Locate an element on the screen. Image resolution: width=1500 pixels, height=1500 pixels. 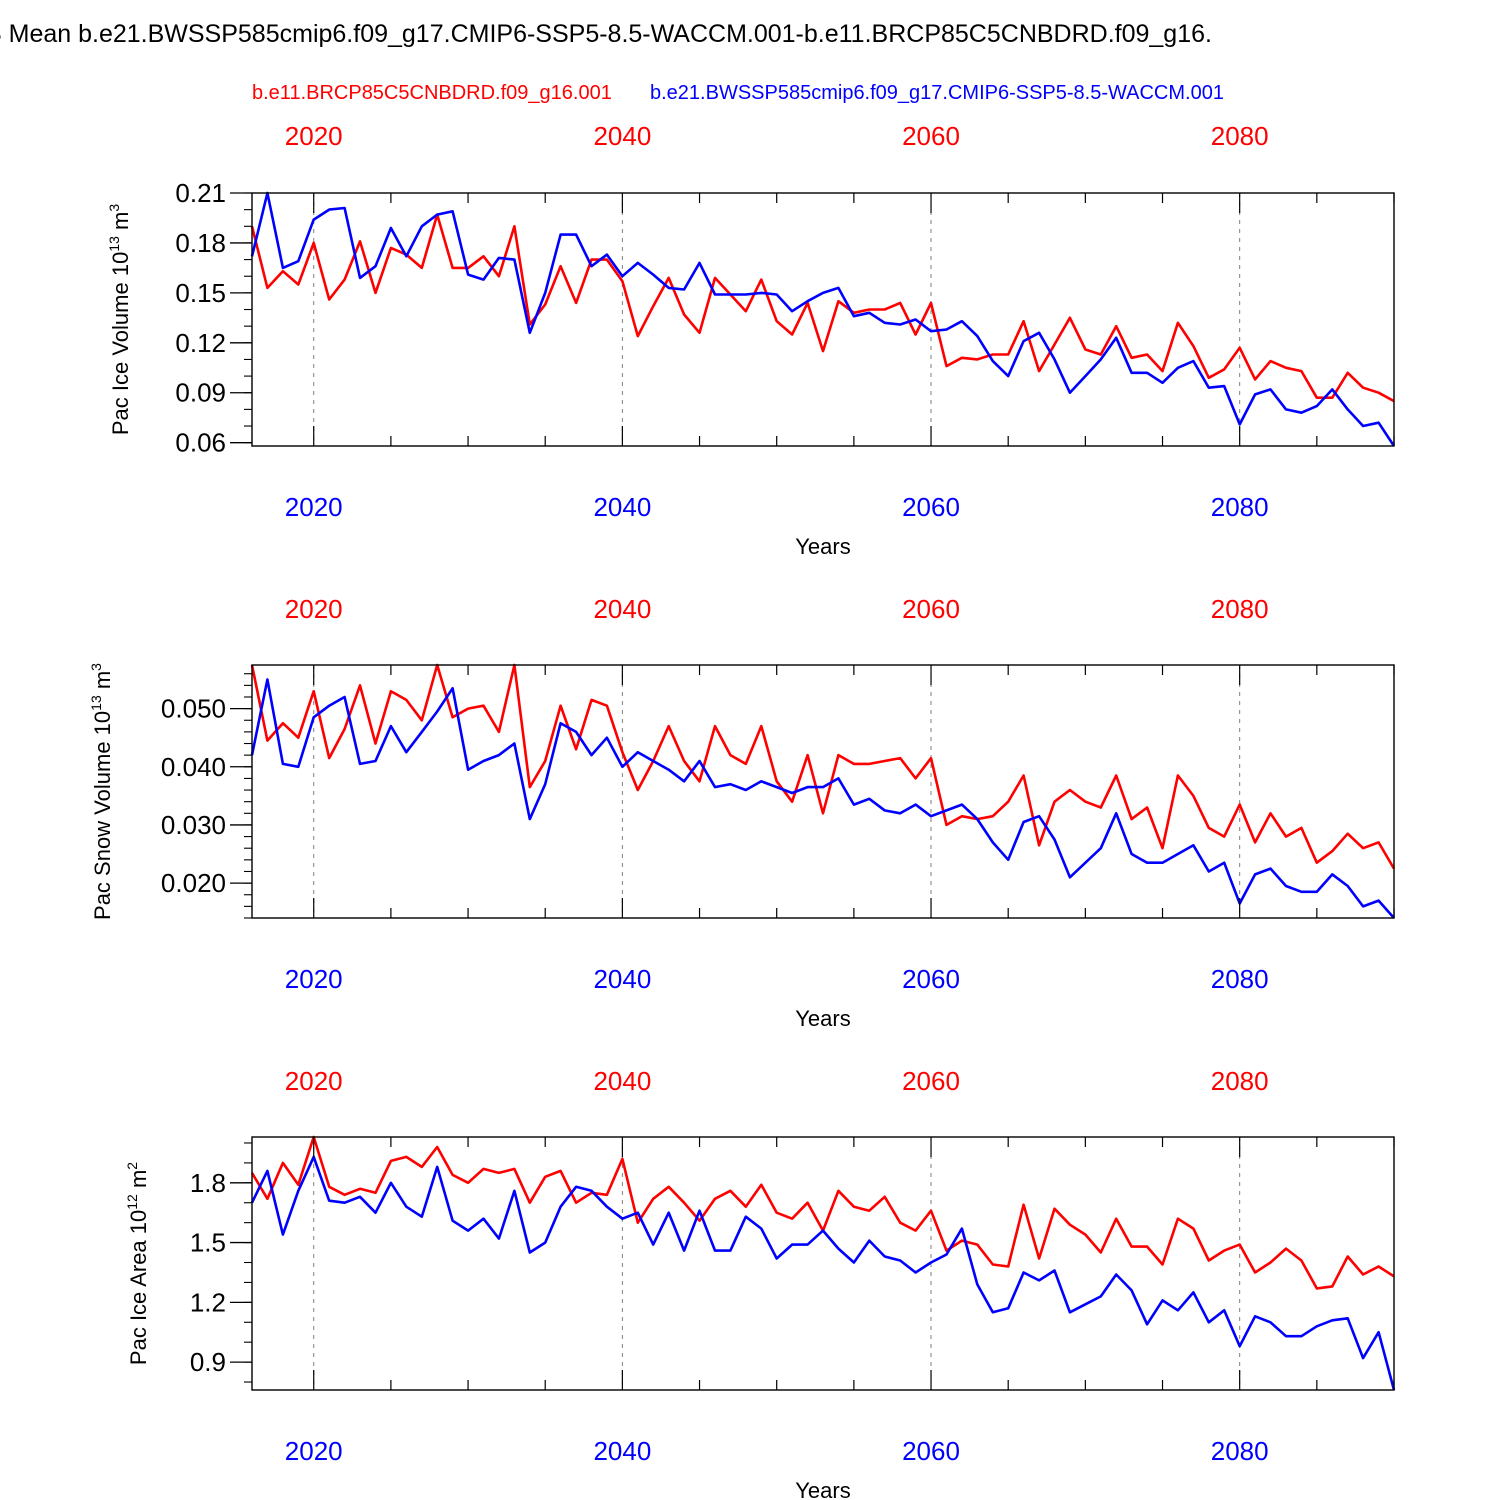
legend-red-label: b.e11.BRCP85C5CNBDRD.f09_g16.001 is located at coordinates (432, 93).